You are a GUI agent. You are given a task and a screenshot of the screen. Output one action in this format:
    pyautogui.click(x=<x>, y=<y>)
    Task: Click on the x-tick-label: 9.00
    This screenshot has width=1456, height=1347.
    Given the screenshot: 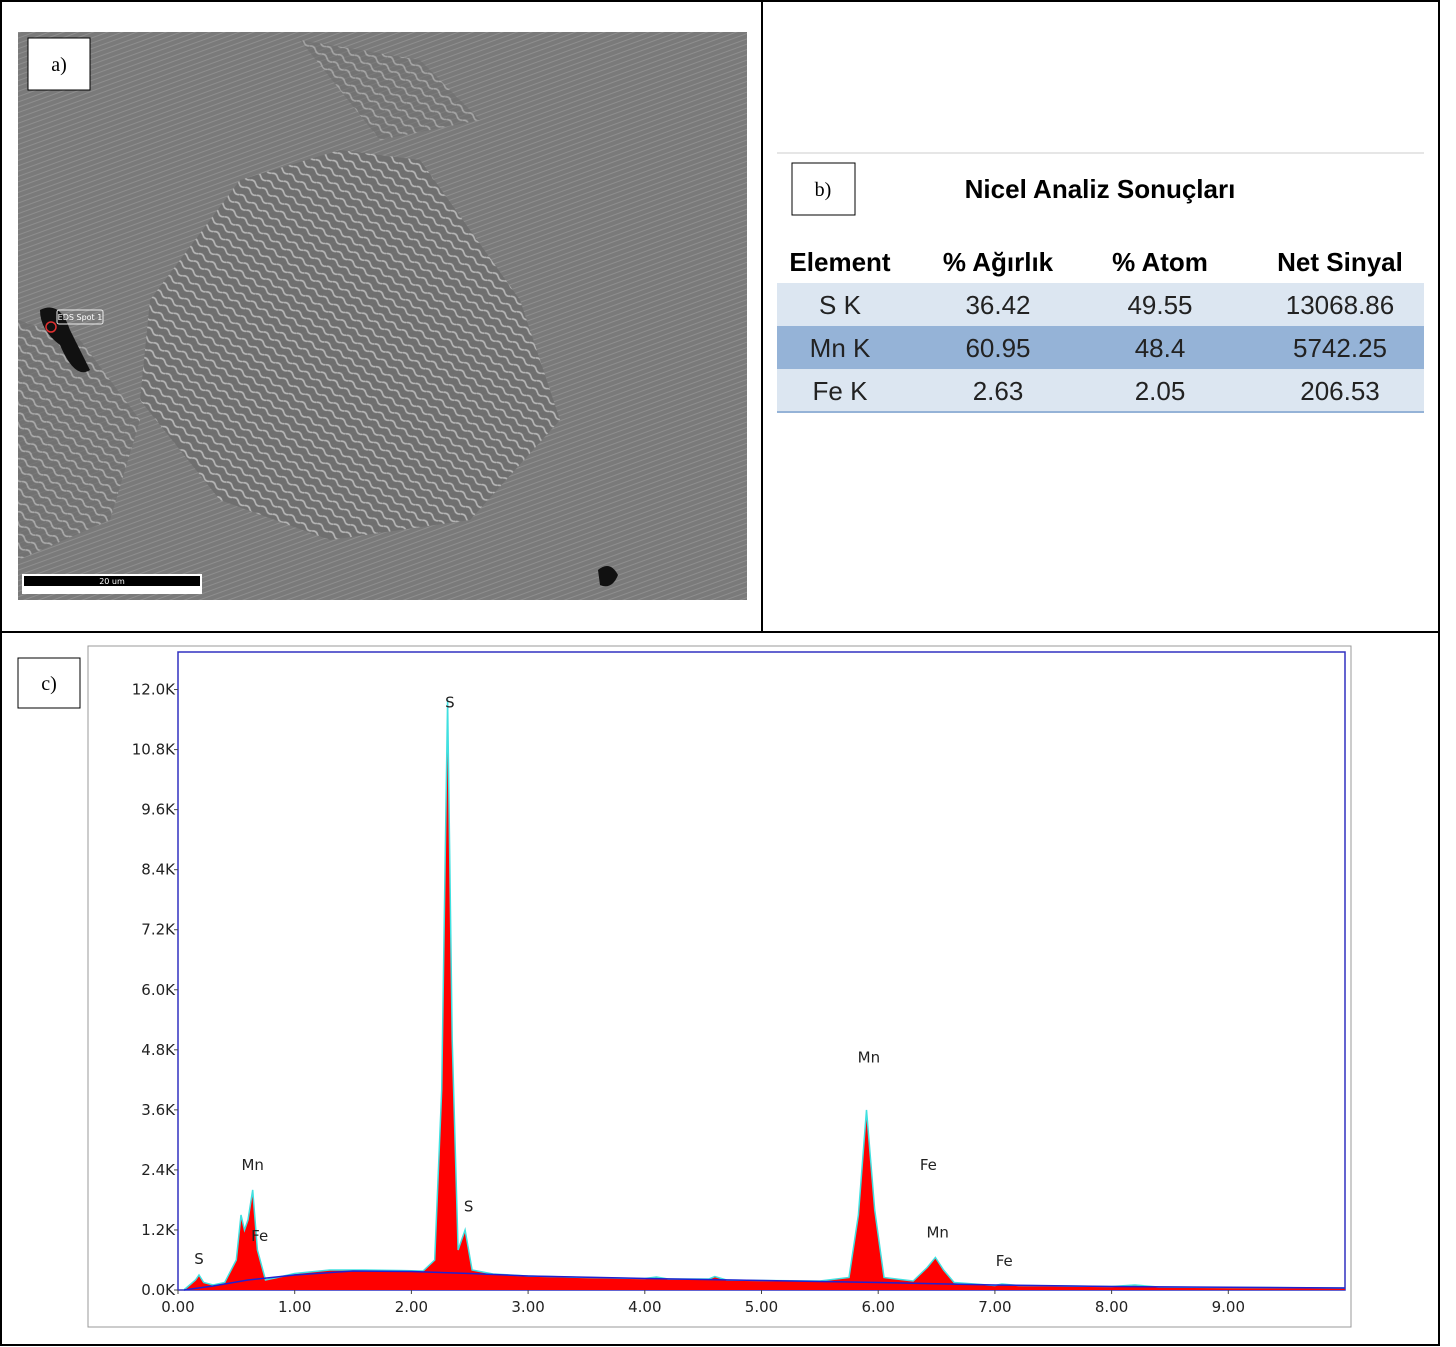 What is the action you would take?
    pyautogui.click(x=1228, y=1307)
    